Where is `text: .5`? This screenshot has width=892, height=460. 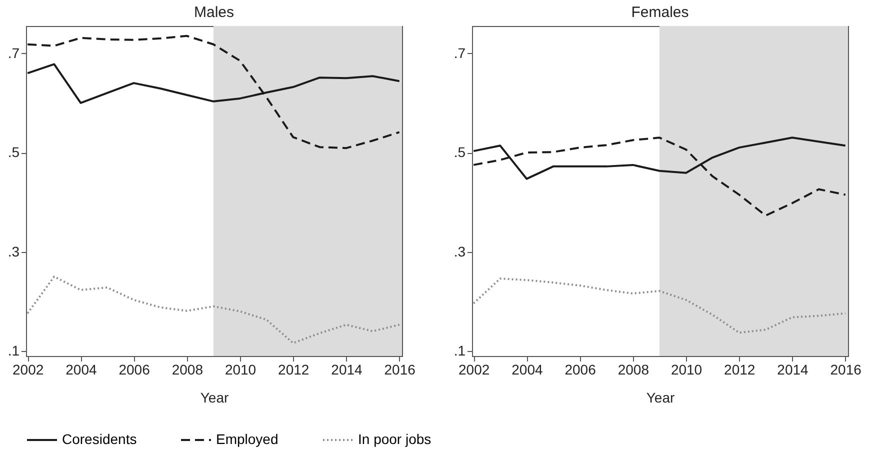
text: .5 is located at coordinates (14, 152).